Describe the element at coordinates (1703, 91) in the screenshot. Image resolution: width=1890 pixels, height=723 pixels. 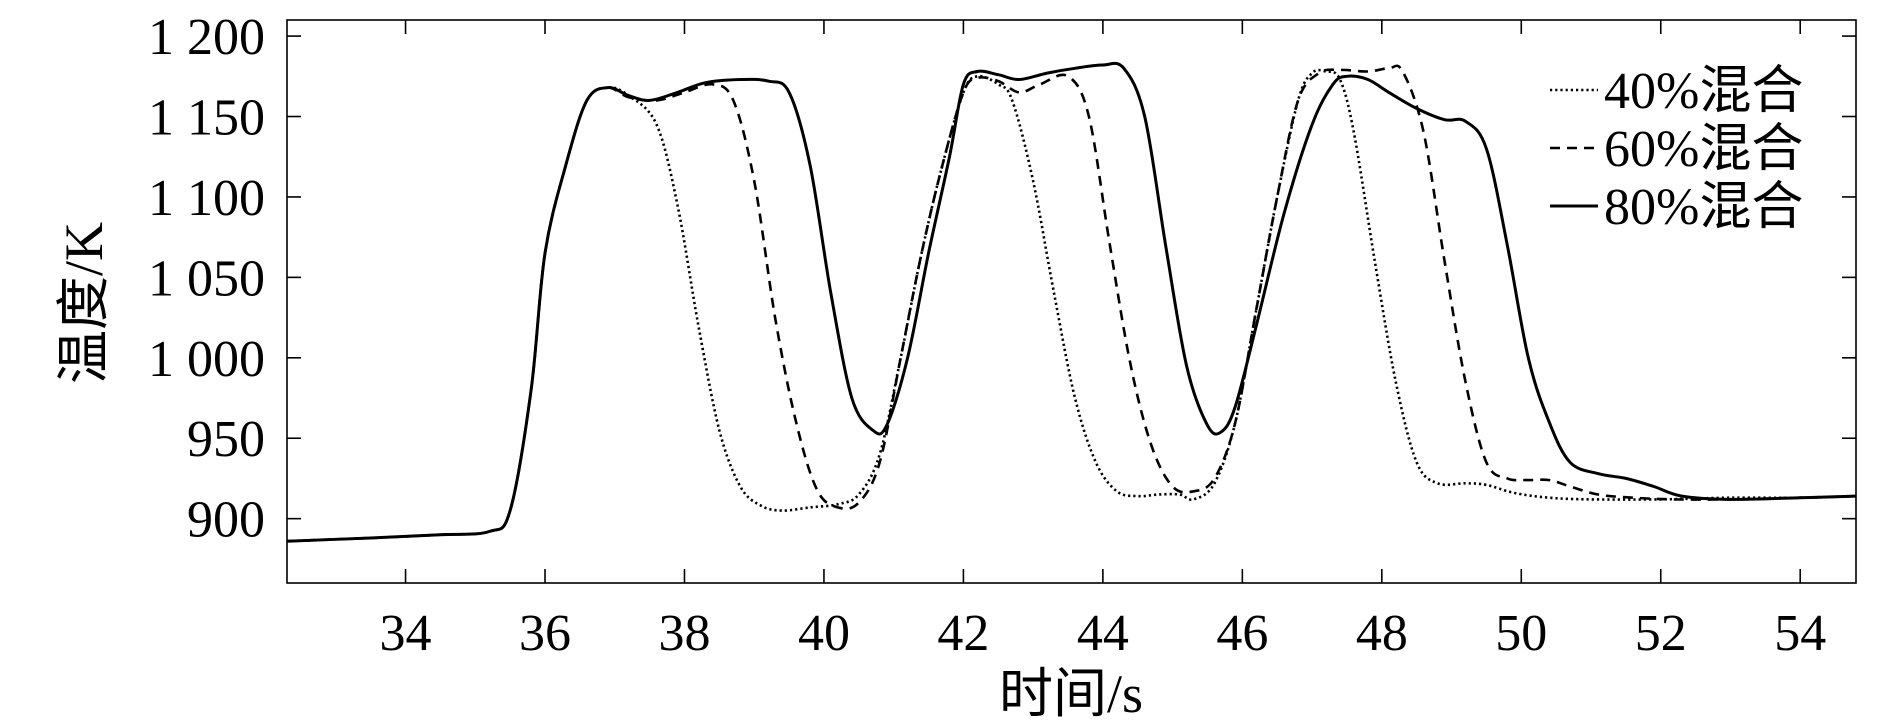
I see `legend-label-1: 40%混合` at that location.